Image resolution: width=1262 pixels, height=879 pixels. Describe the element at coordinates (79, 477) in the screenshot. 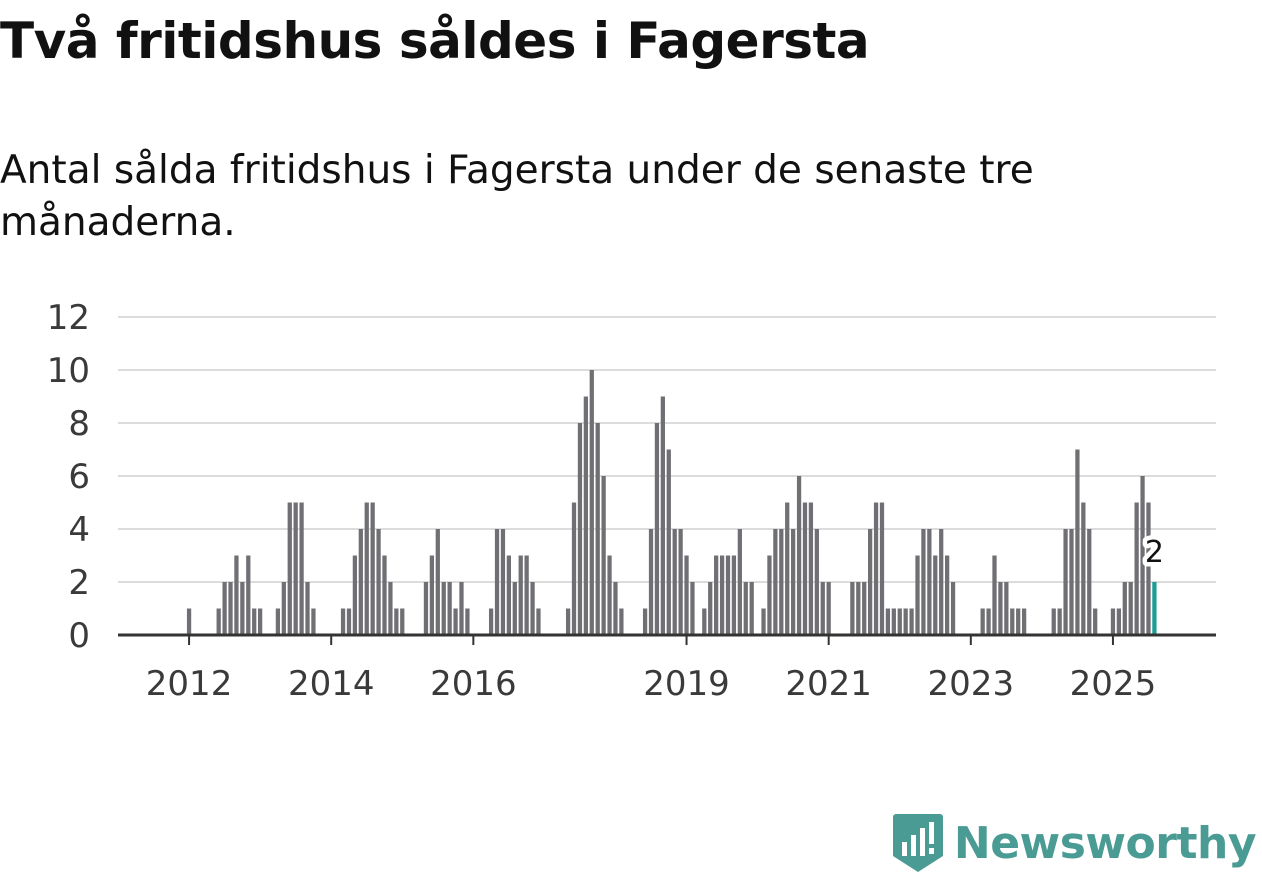

I see `y-tick-label: 6` at that location.